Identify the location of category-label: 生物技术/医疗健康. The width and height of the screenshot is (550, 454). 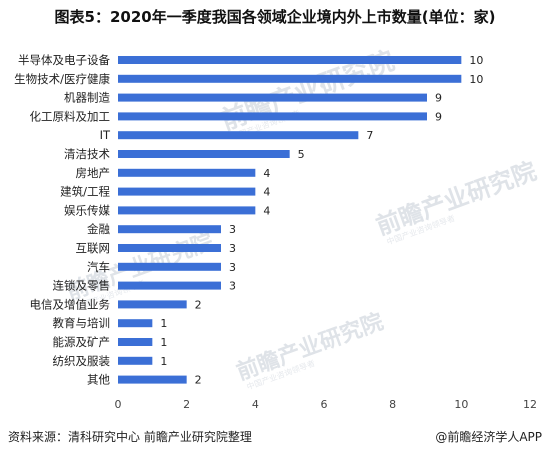
(62, 79).